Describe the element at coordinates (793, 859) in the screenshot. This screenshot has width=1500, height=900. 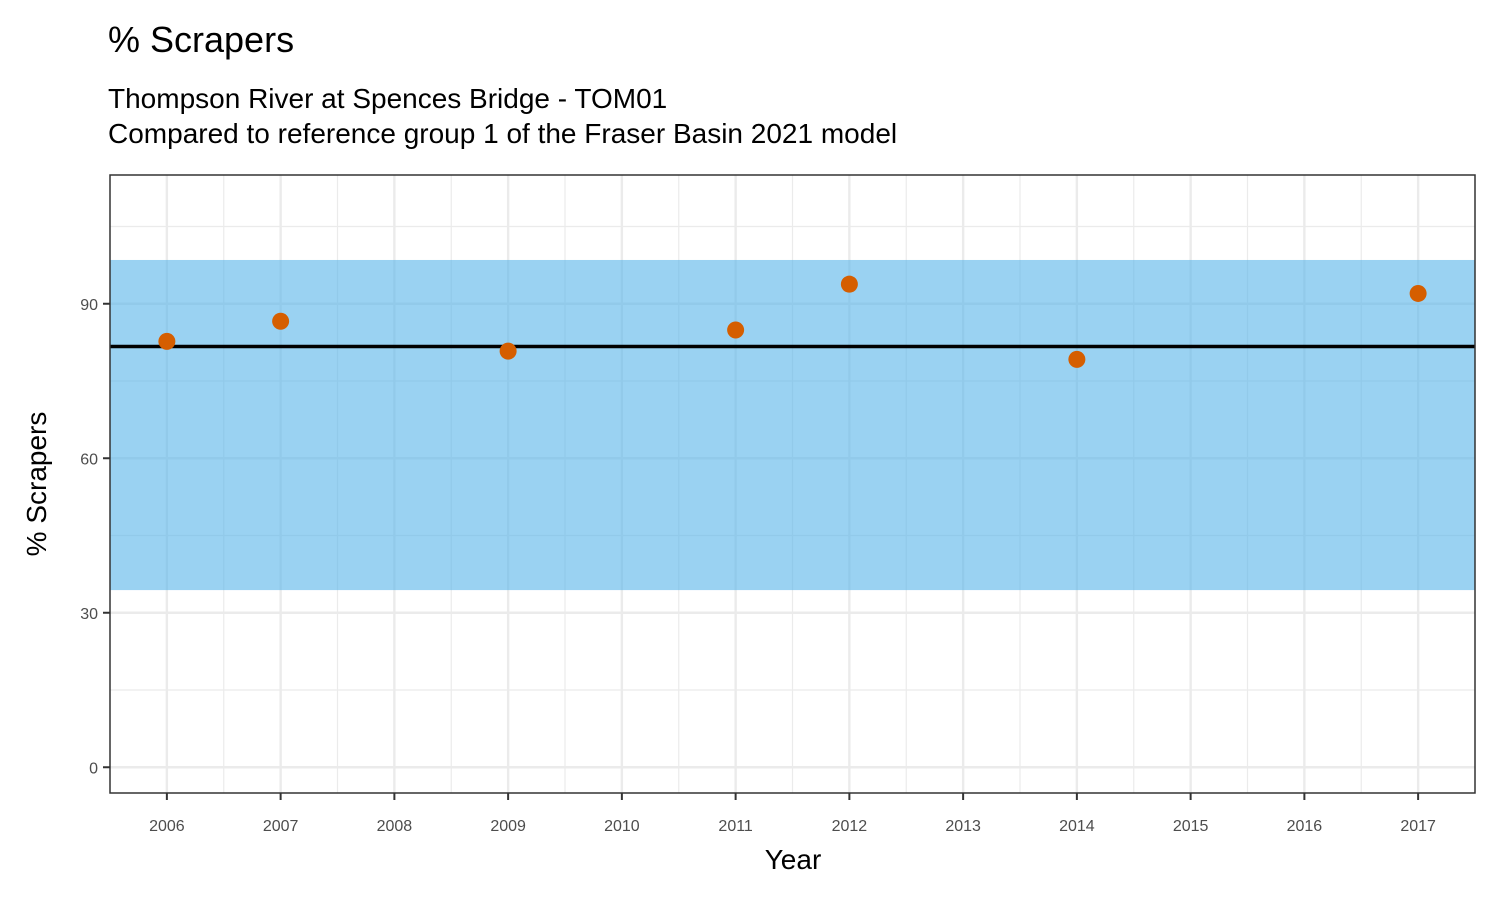
I see `x-axis-title: Year` at that location.